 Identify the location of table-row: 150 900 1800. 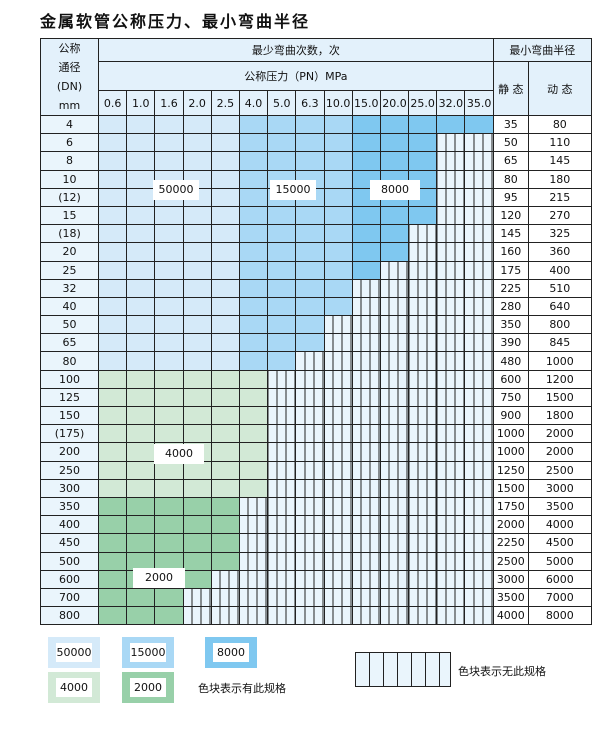
(316, 415).